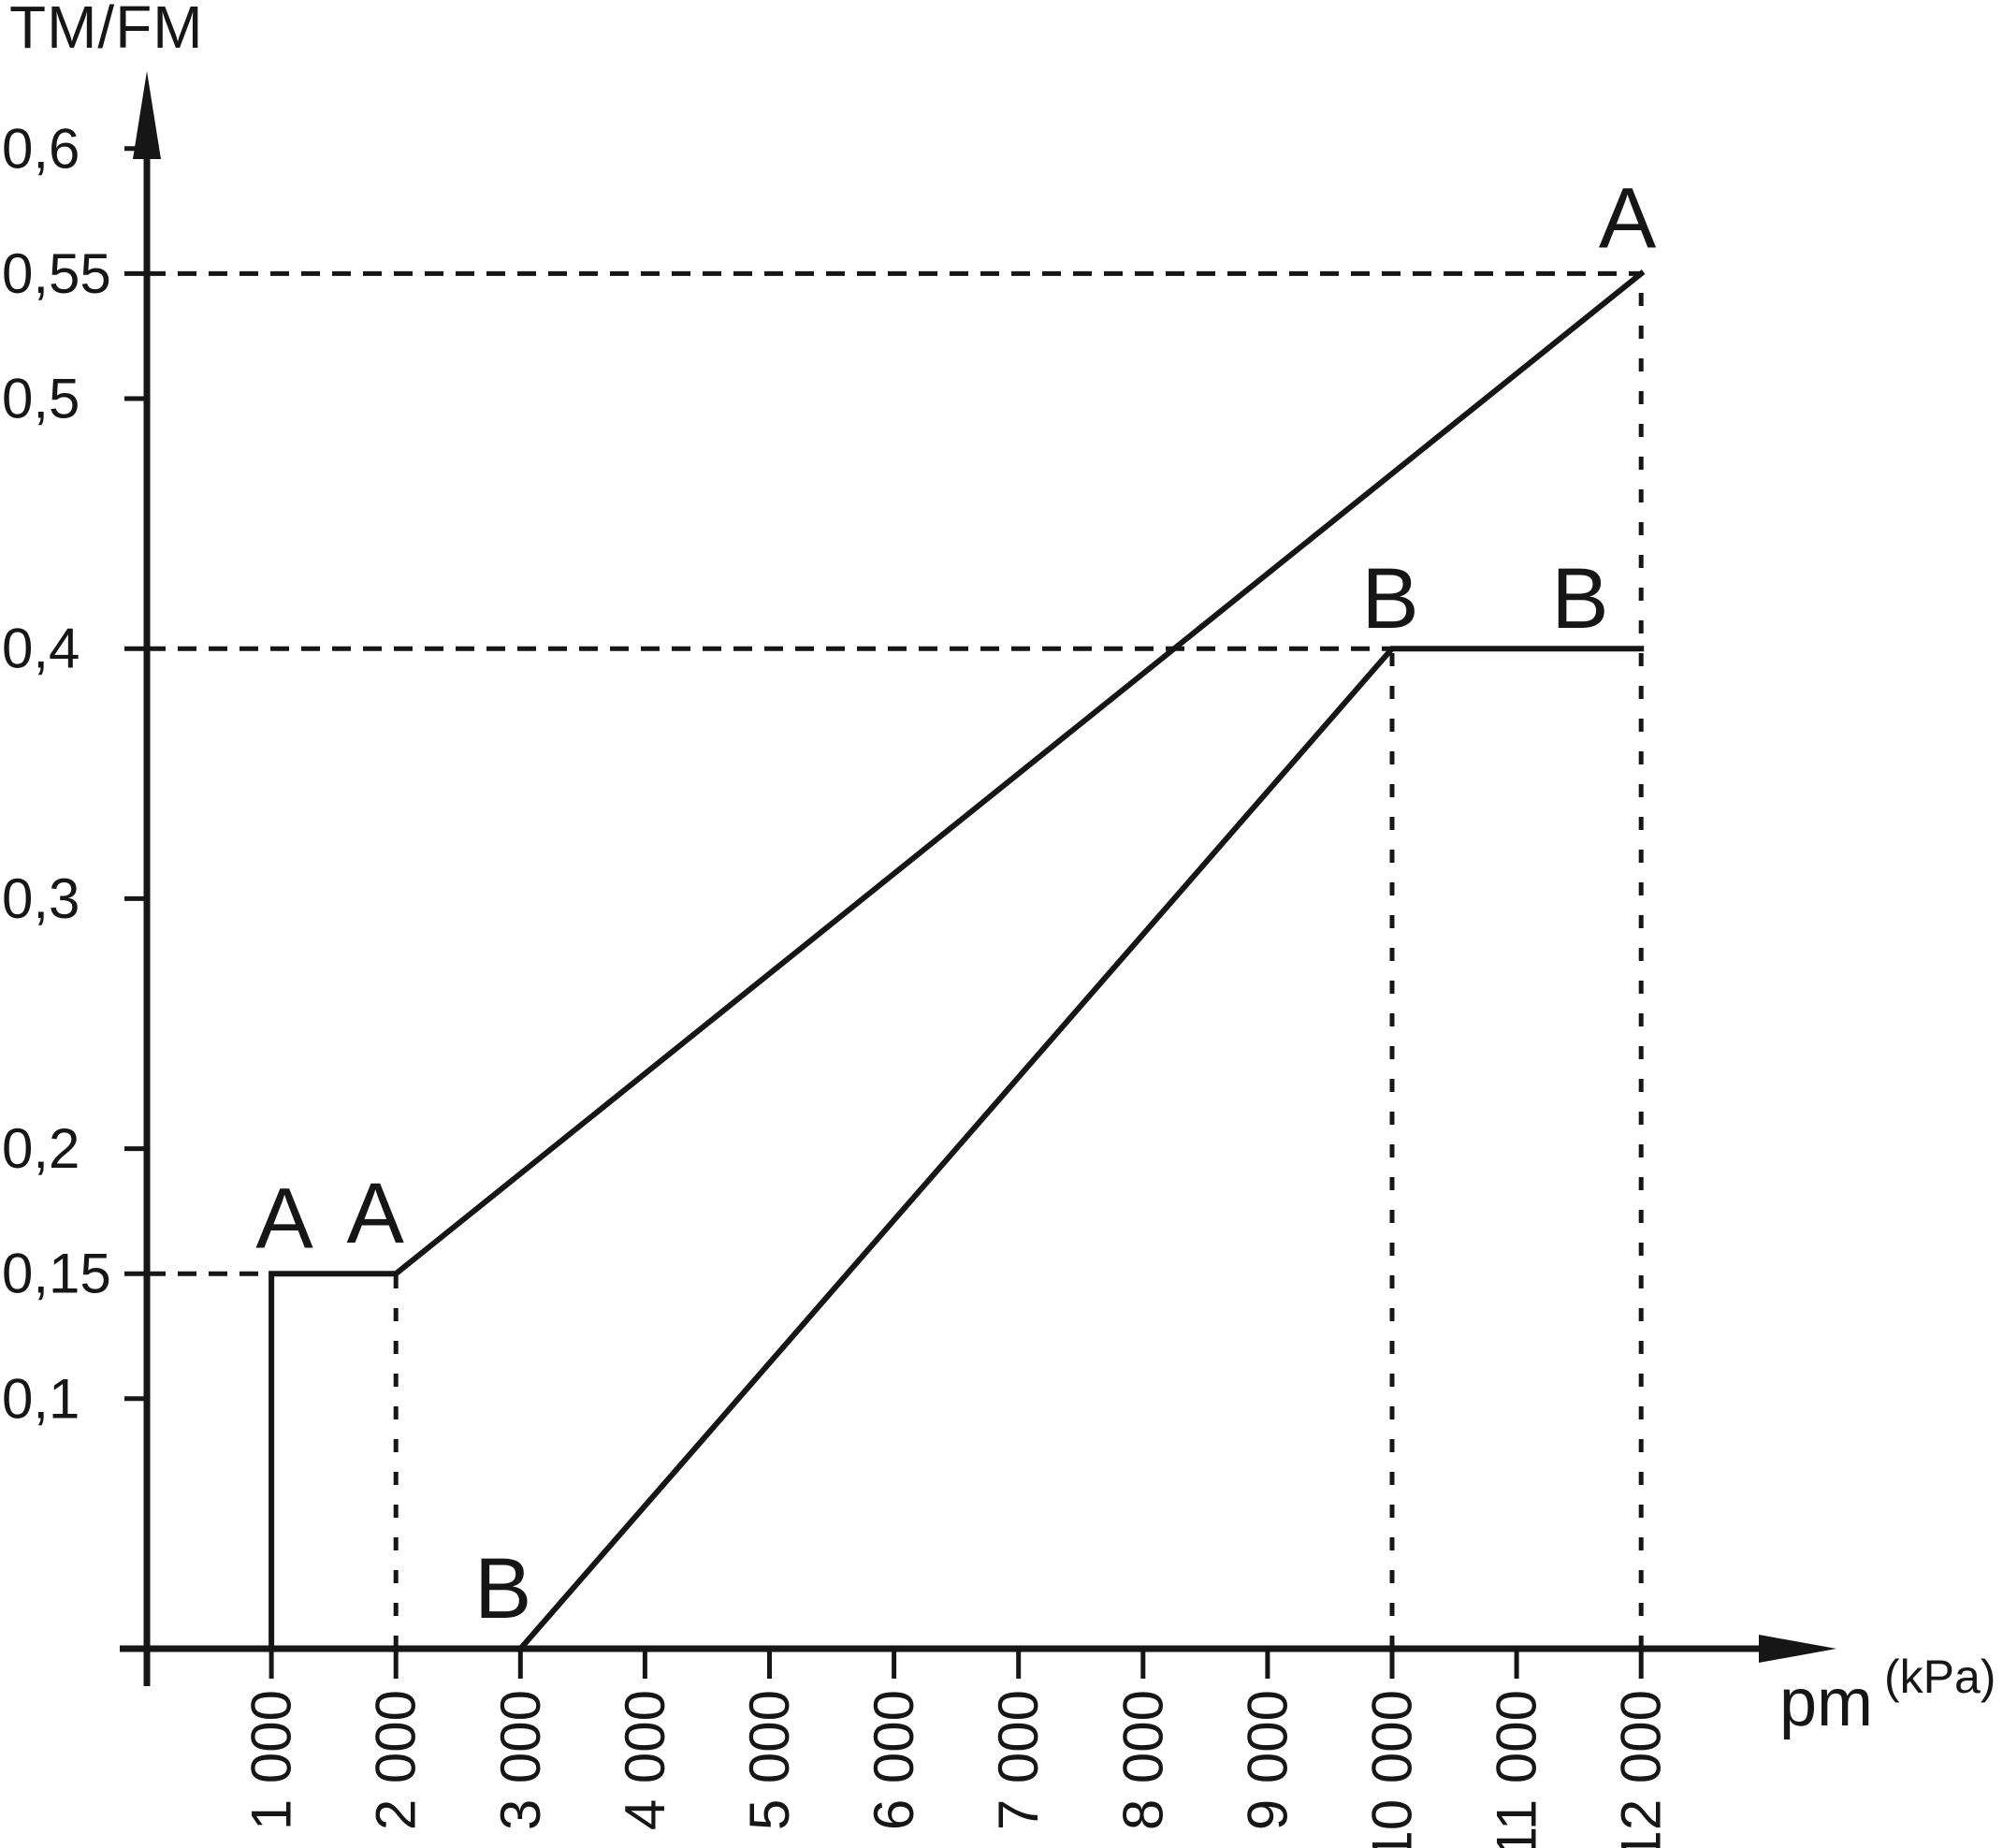 The image size is (2003, 1848). I want to click on y-tick-label-0,5: 0,5, so click(41, 399).